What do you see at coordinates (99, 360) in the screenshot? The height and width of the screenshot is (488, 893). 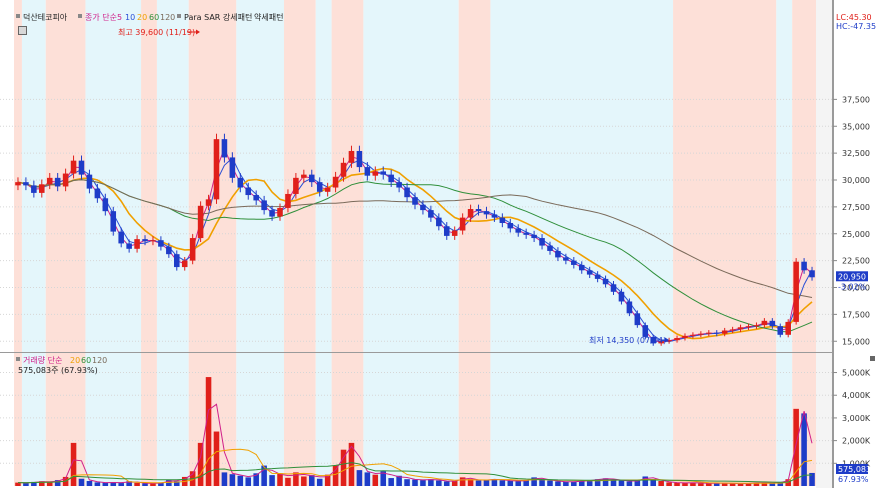 I see `legend-vol-ma120: 120` at bounding box center [99, 360].